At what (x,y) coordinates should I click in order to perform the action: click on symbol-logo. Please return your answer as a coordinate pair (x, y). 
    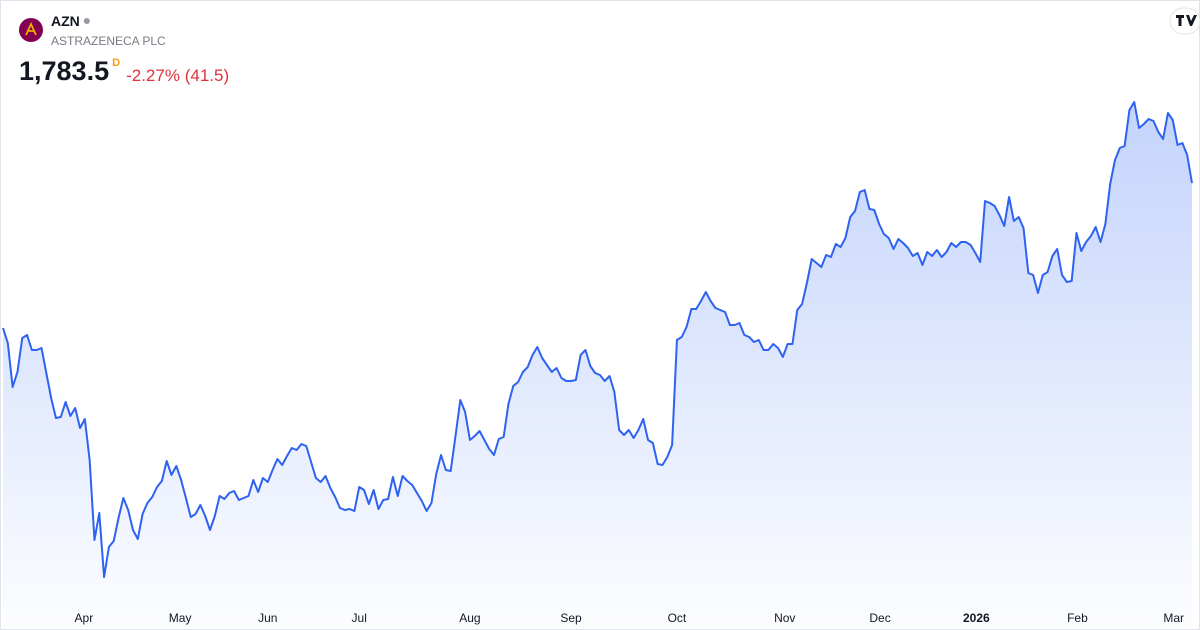
    Looking at the image, I should click on (31, 30).